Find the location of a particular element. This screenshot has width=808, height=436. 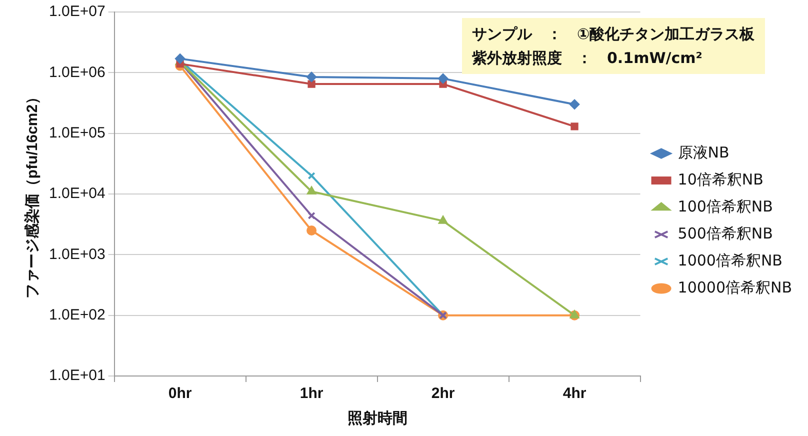

y-tick-label: 1.0E+06 is located at coordinates (77, 72).